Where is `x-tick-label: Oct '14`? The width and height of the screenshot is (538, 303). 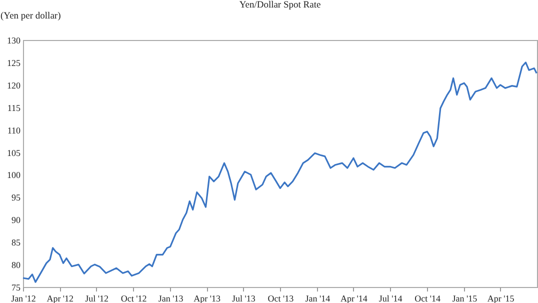 x-tick-label: Oct '14 is located at coordinates (428, 298).